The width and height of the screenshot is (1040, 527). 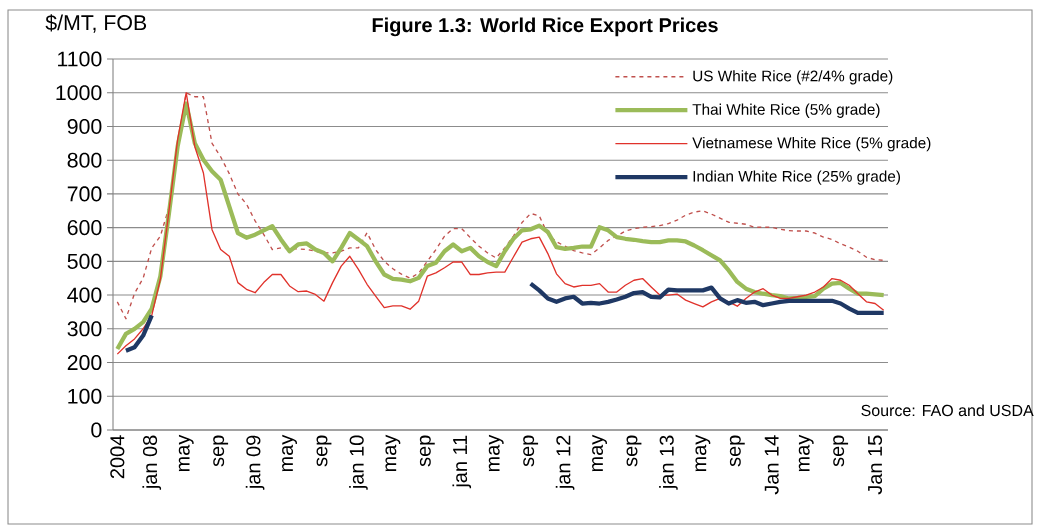 I want to click on legend-label: Thai White Rice (5% grade), so click(x=786, y=110).